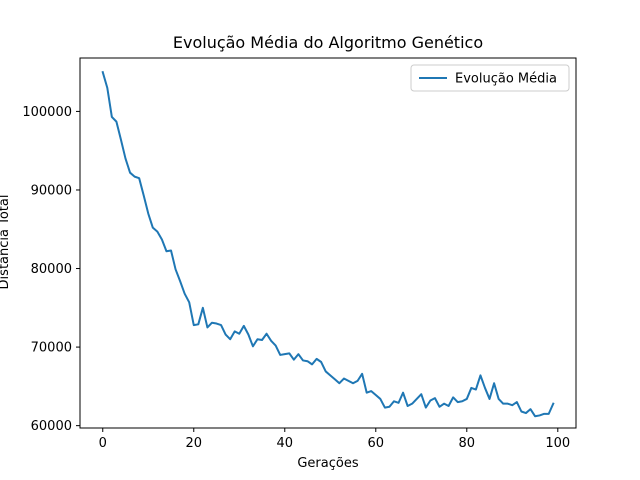  I want to click on legend: Evolução Média, so click(490, 78).